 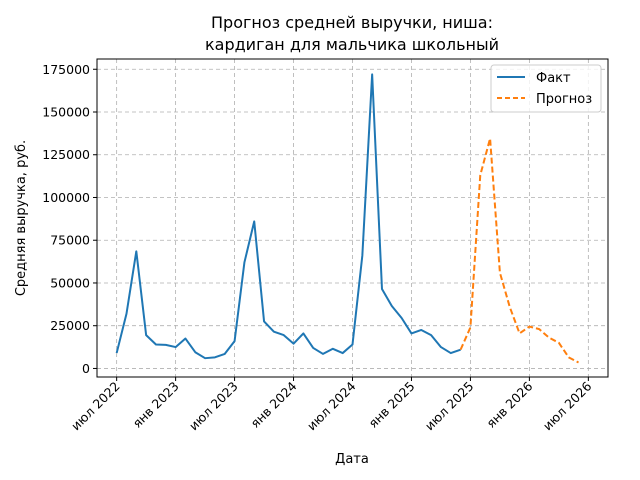 What do you see at coordinates (352, 44) in the screenshot?
I see `chart-title-line-2: кардиган для мальчика школьный` at bounding box center [352, 44].